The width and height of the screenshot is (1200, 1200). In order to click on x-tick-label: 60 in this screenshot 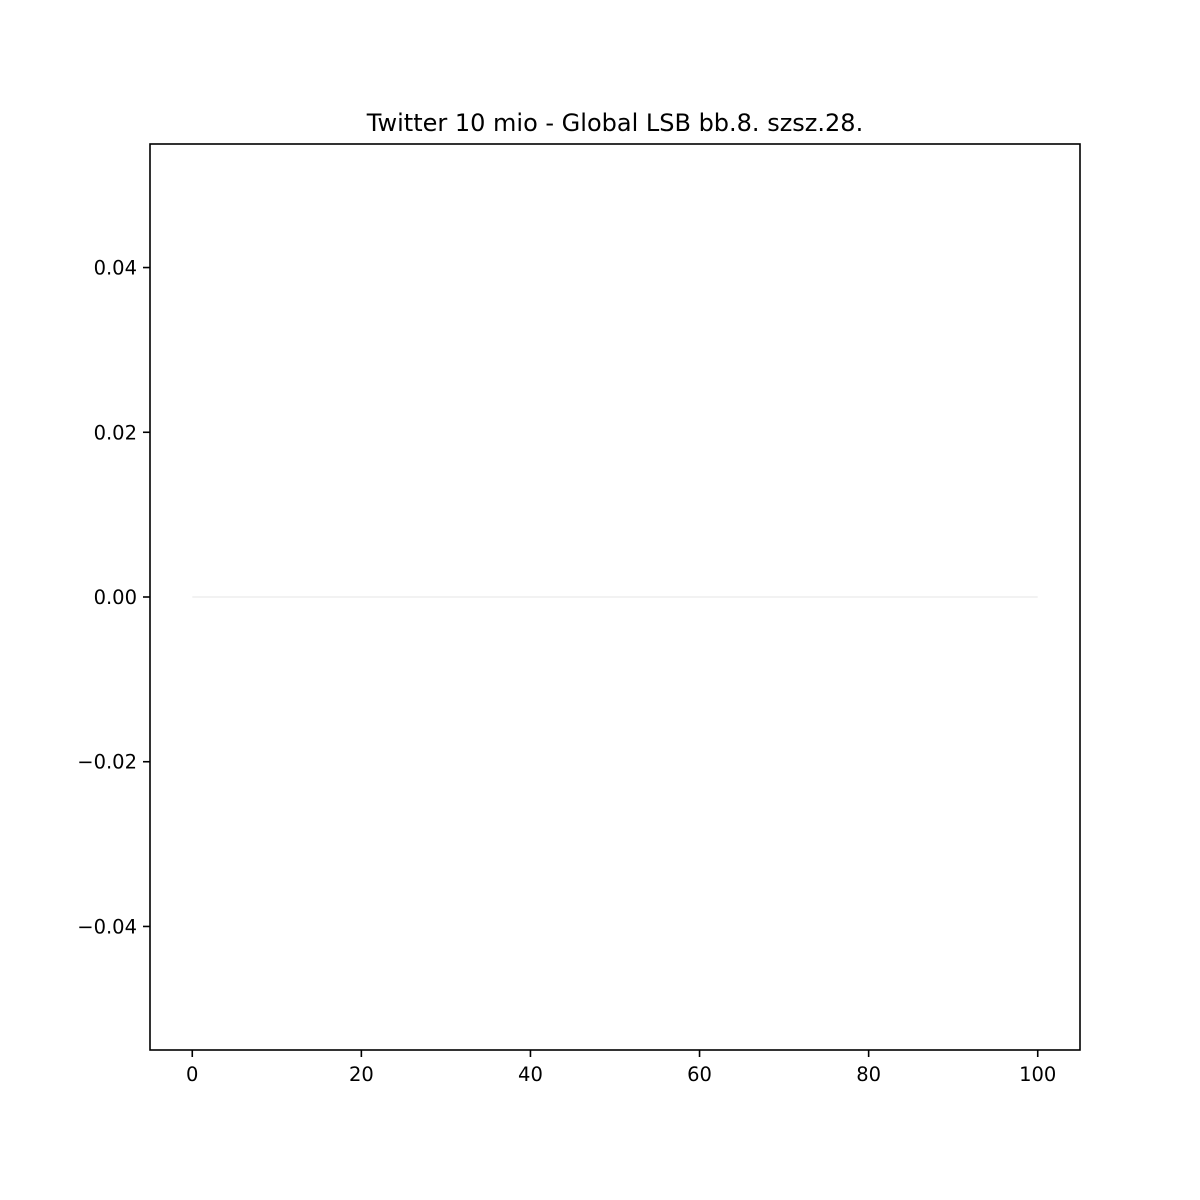, I will do `click(699, 1074)`.